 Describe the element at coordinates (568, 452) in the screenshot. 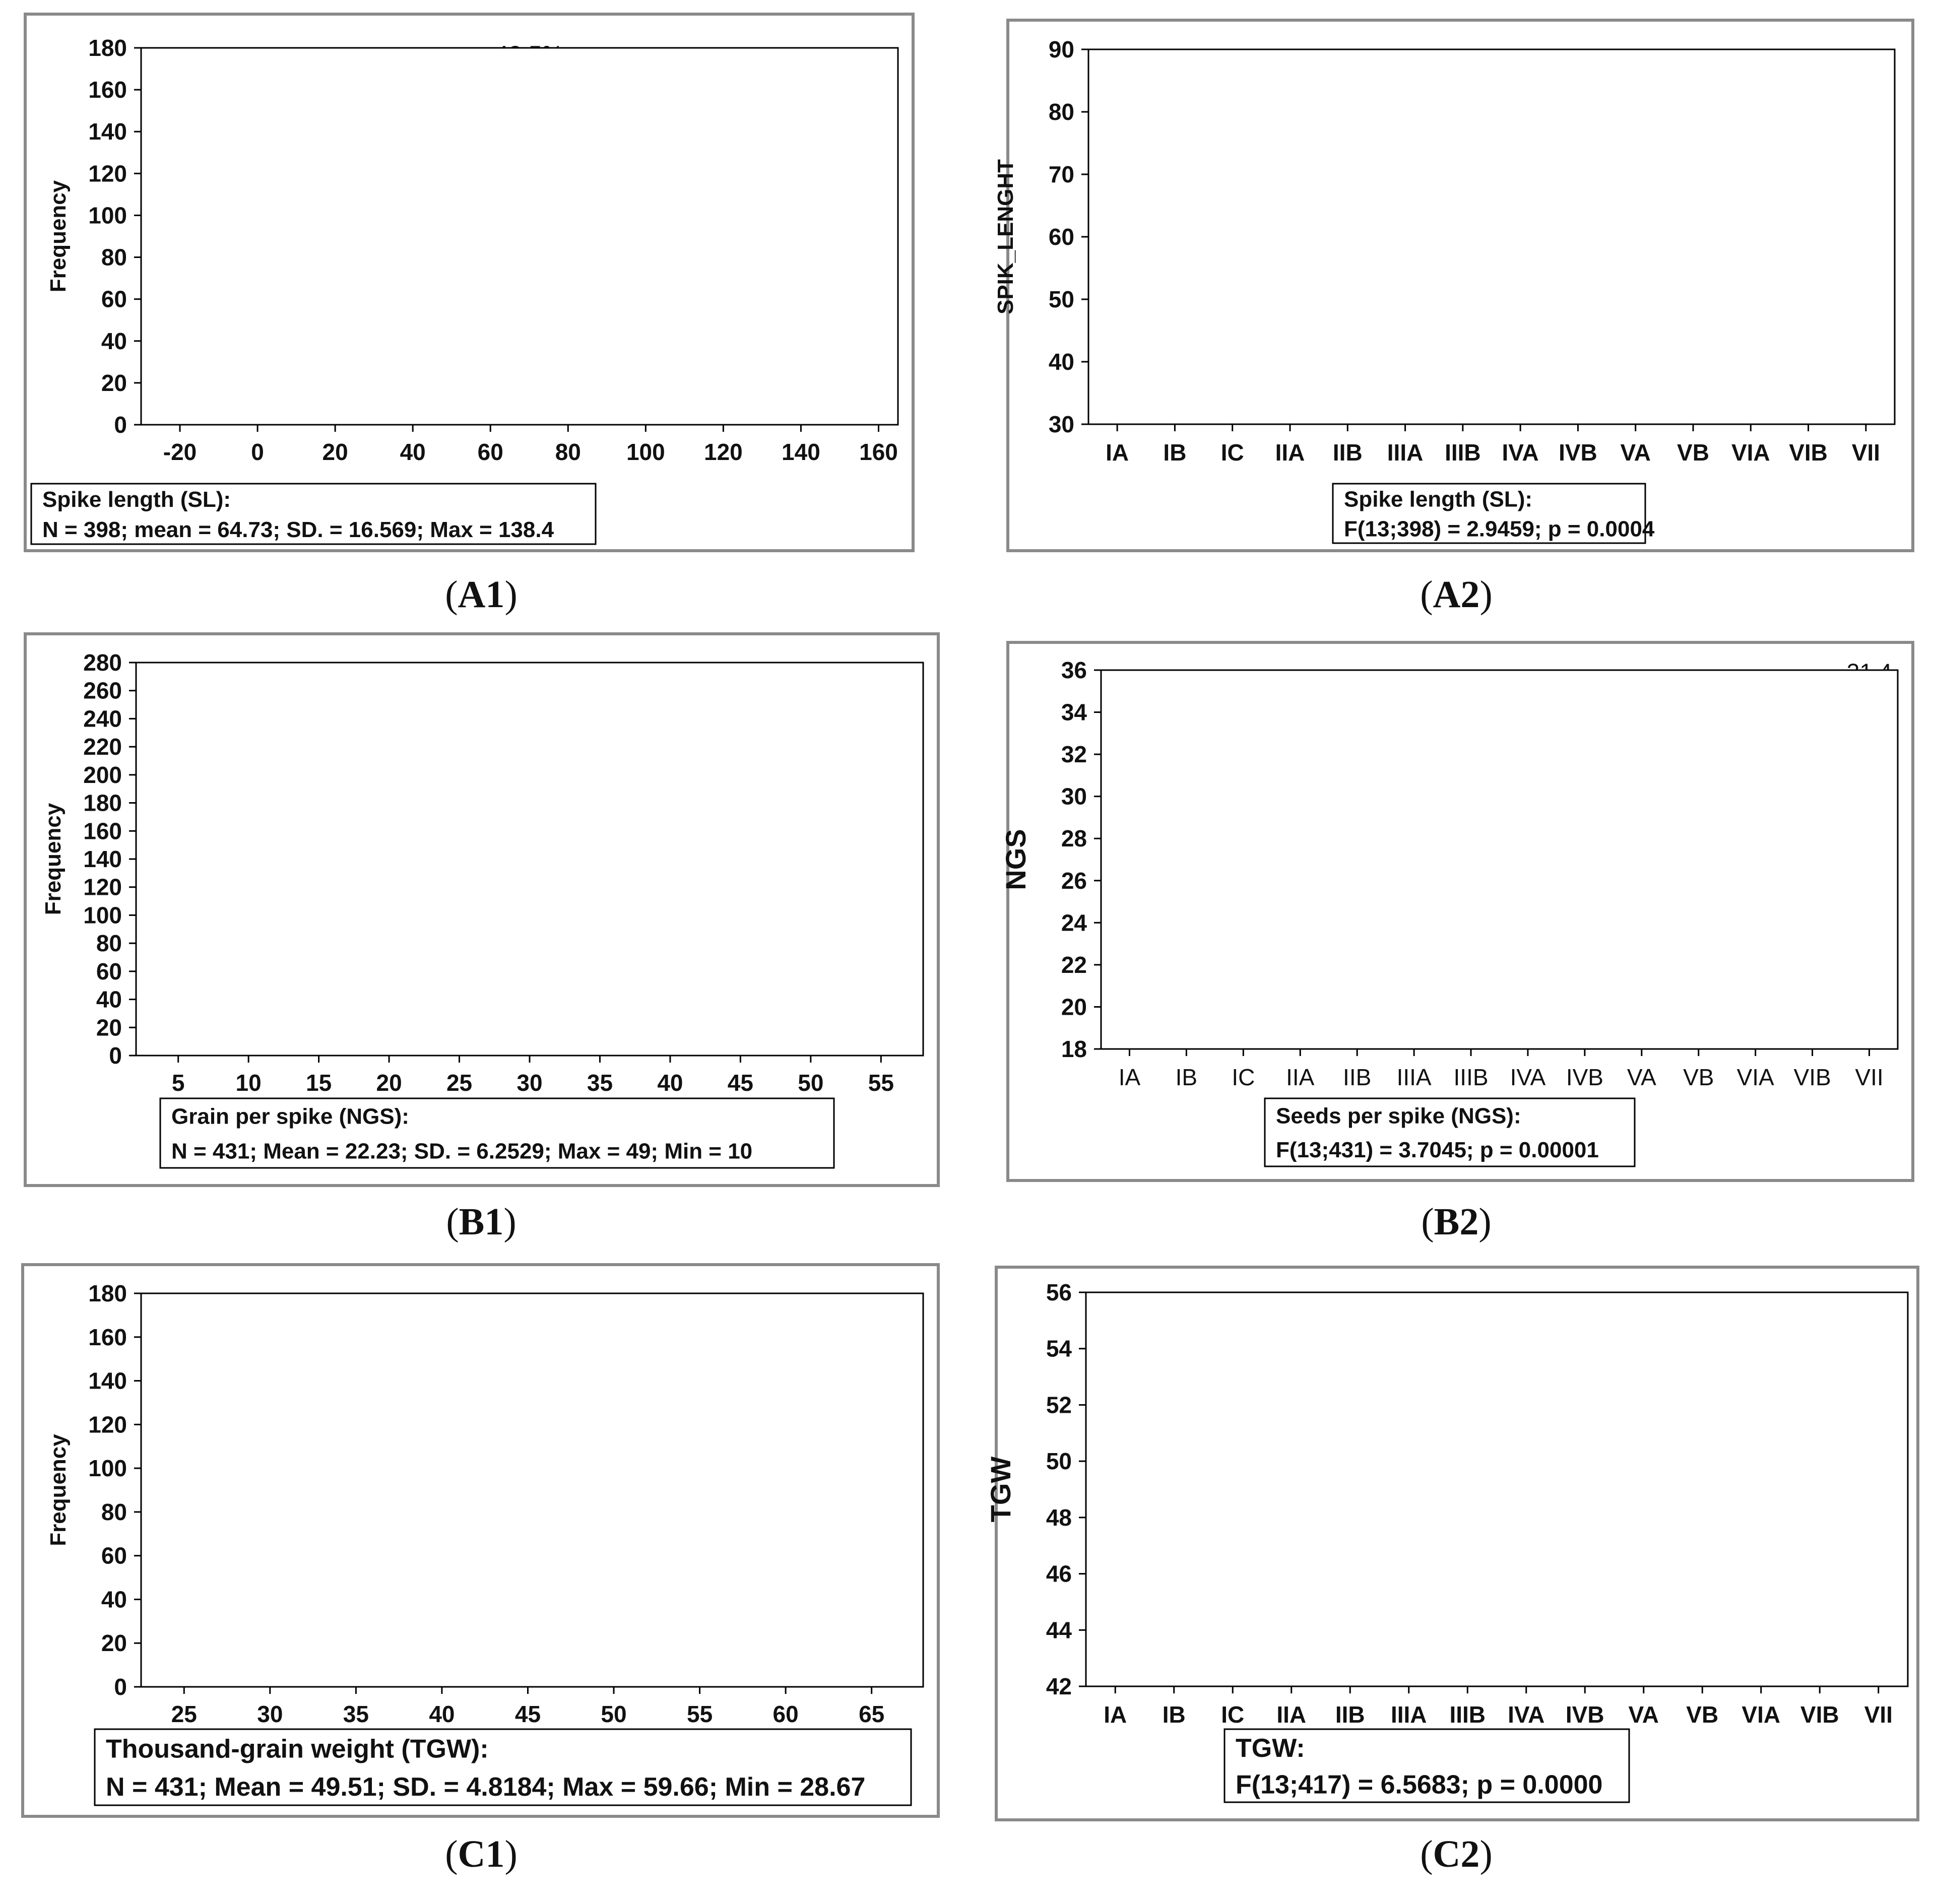

I see `x-tick-label: 80` at that location.